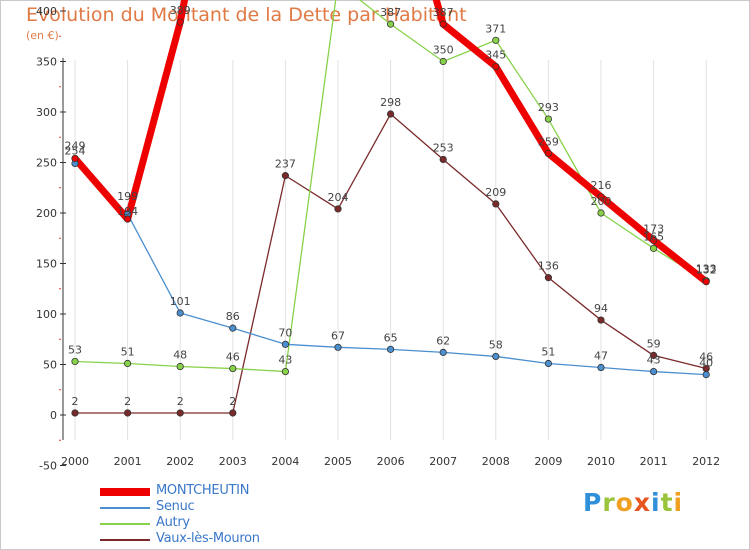 This screenshot has height=550, width=750. What do you see at coordinates (128, 461) in the screenshot?
I see `x-tick-label: 2001` at bounding box center [128, 461].